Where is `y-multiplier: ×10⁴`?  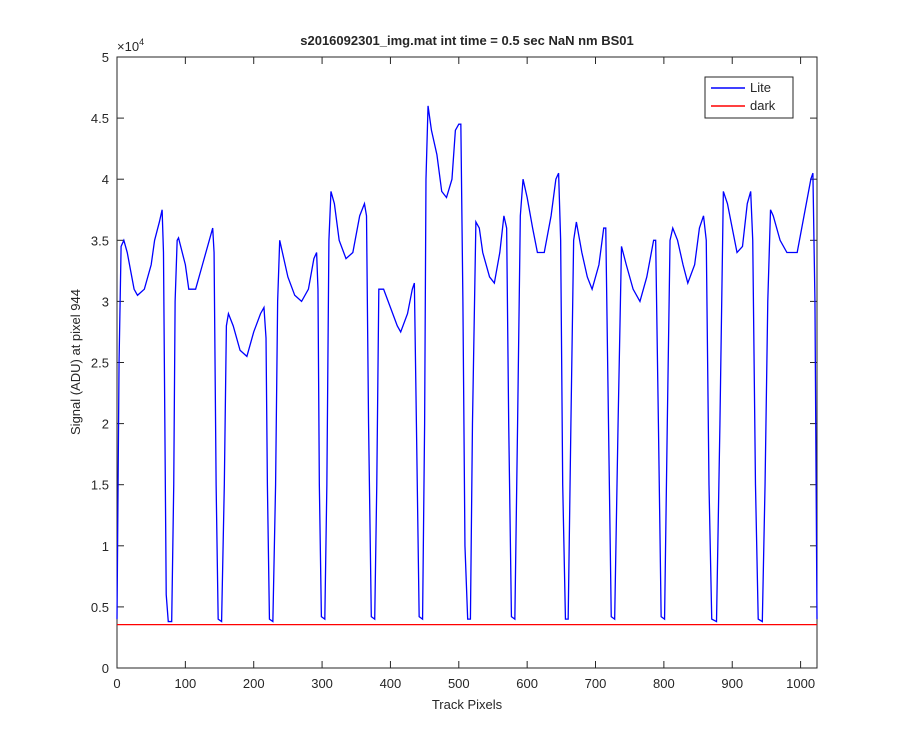 y-multiplier: ×10⁴ is located at coordinates (130, 45).